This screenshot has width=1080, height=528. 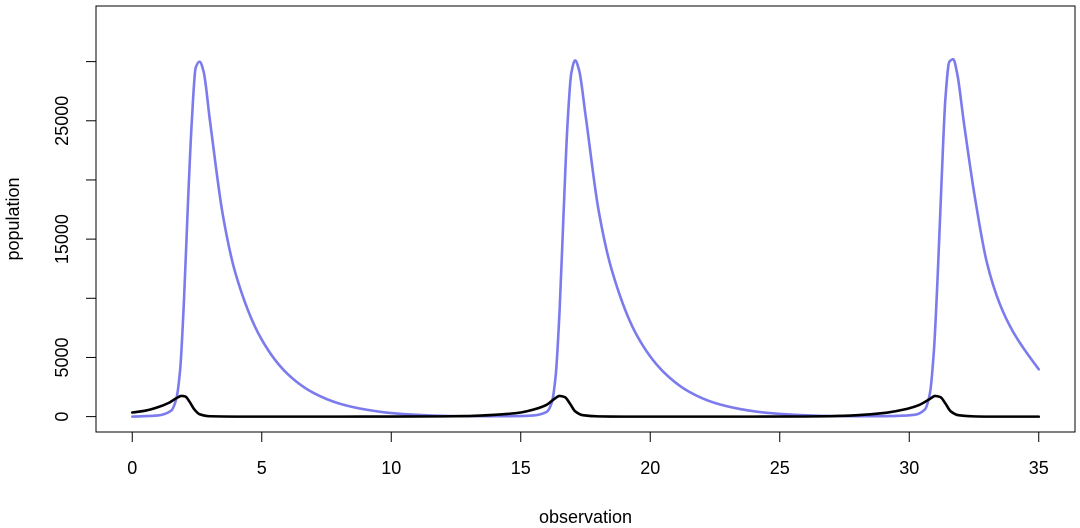 What do you see at coordinates (521, 468) in the screenshot?
I see `x-tick-label: 15` at bounding box center [521, 468].